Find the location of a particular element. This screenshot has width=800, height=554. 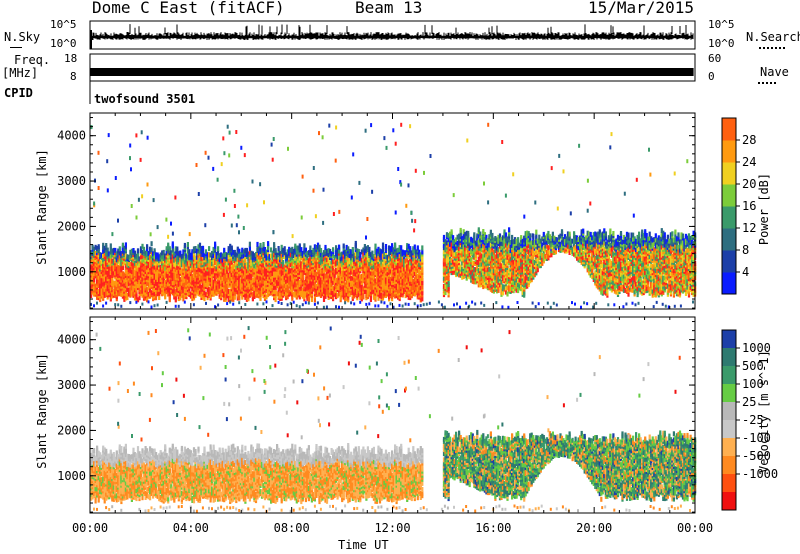

beam-title: Beam 13 is located at coordinates (389, 8).